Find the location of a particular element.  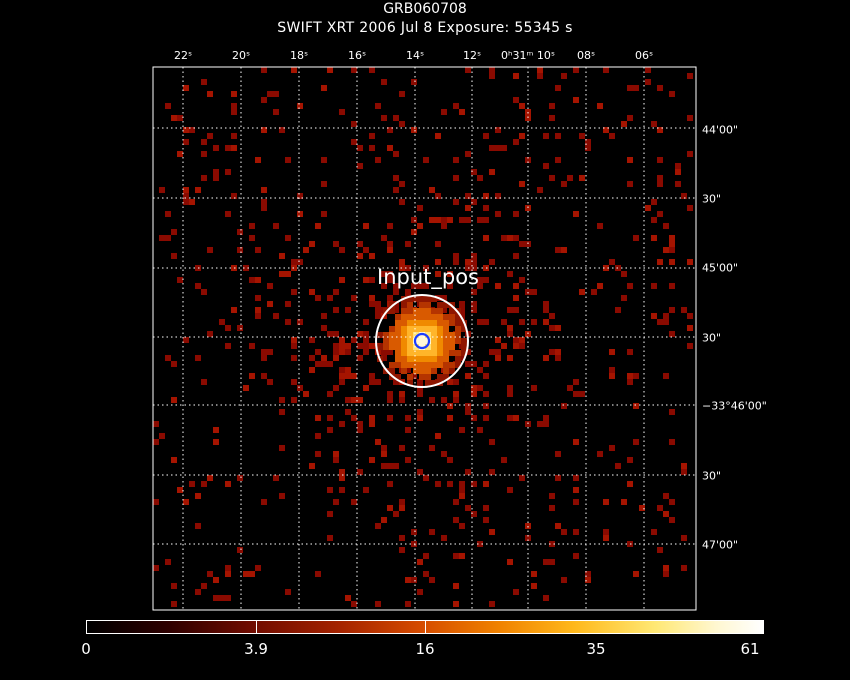

colorbar-tick is located at coordinates (256, 627).